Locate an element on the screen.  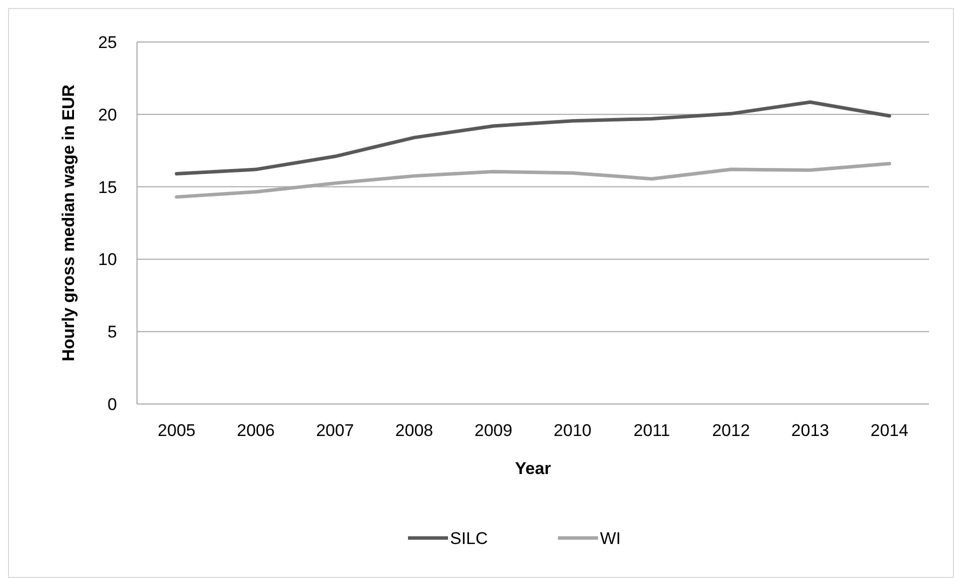
y-tick-label: 5 is located at coordinates (112, 332).